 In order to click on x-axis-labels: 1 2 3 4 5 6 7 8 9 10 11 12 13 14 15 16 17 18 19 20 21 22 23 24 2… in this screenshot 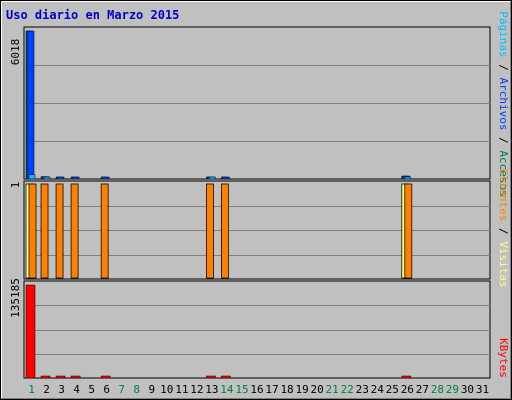, I will do `click(258, 389)`.